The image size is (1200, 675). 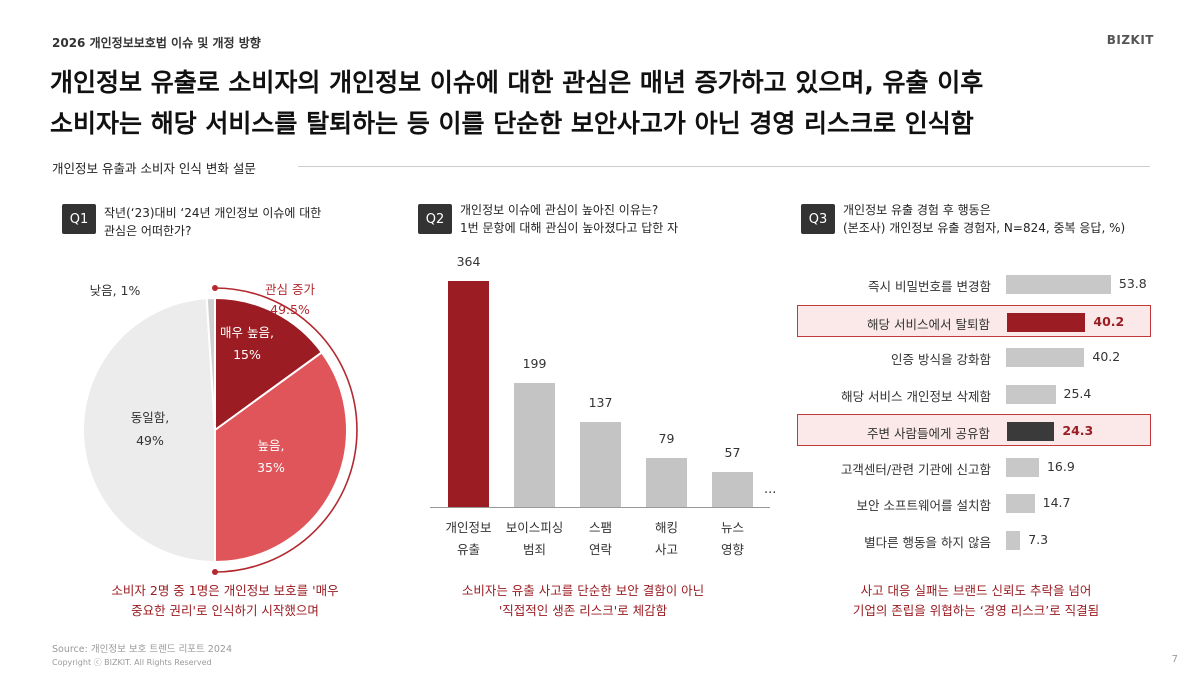 I want to click on pie-slice-high, so click(x=281, y=457).